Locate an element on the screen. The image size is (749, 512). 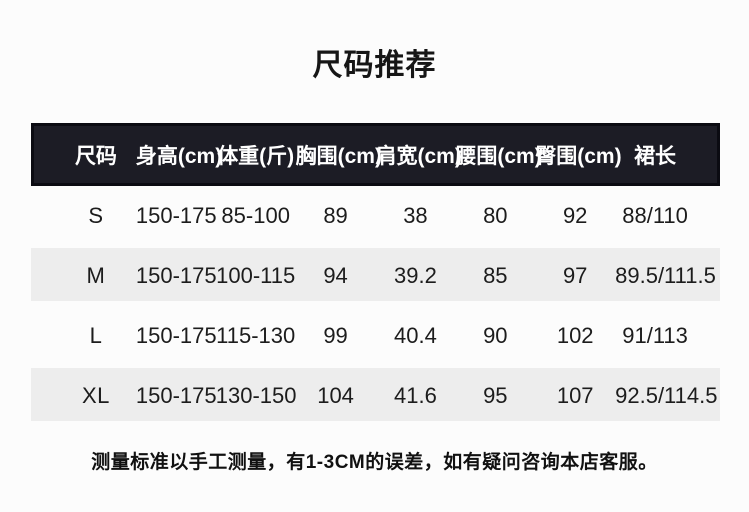
cell-skirt-length: 89.5/111.5 is located at coordinates (665, 275).